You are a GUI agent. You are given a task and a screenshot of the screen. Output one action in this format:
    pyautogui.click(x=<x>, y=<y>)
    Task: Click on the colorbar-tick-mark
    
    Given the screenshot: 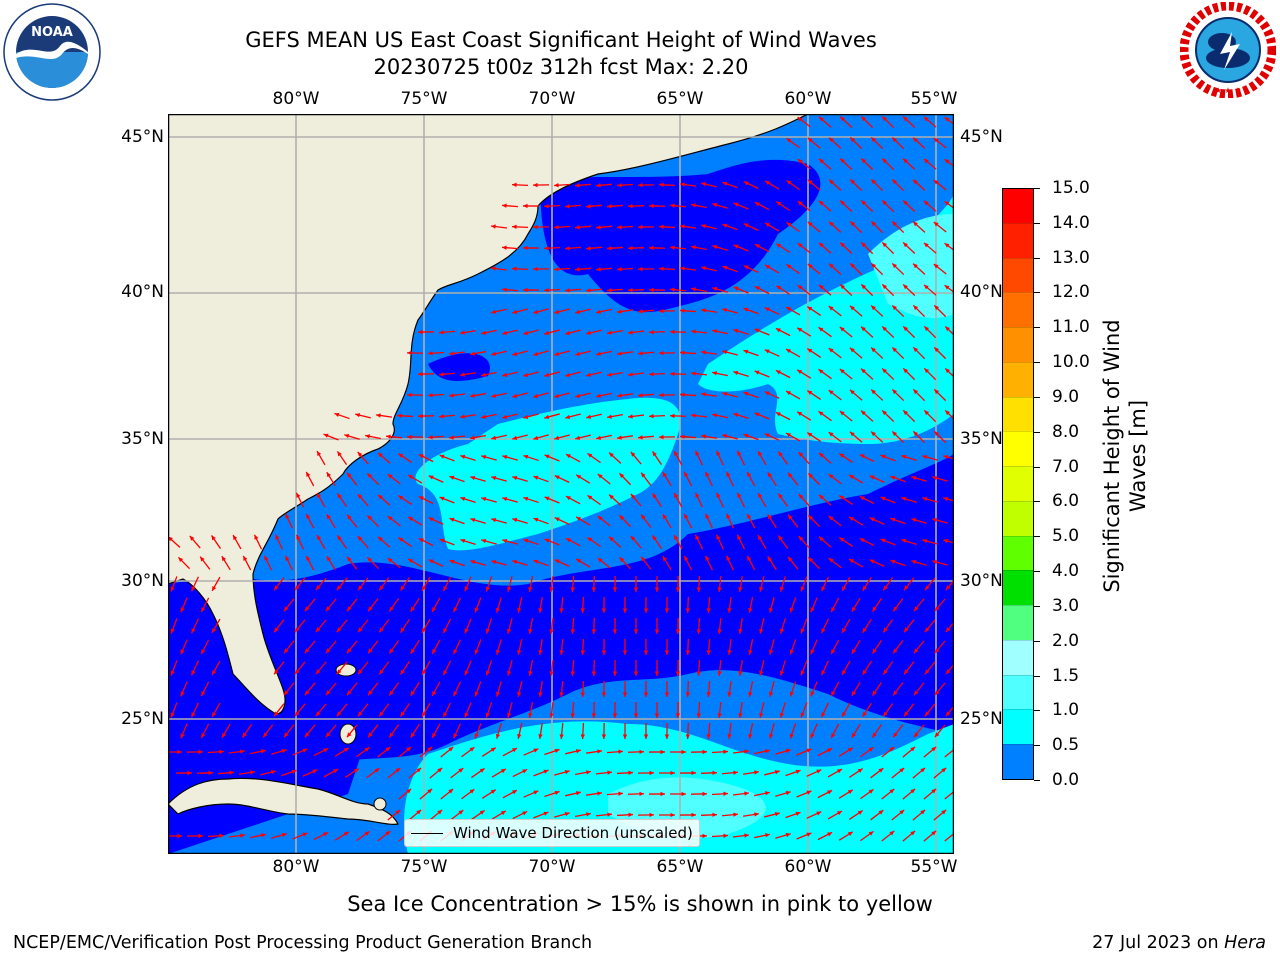 What is the action you would take?
    pyautogui.click(x=1037, y=572)
    